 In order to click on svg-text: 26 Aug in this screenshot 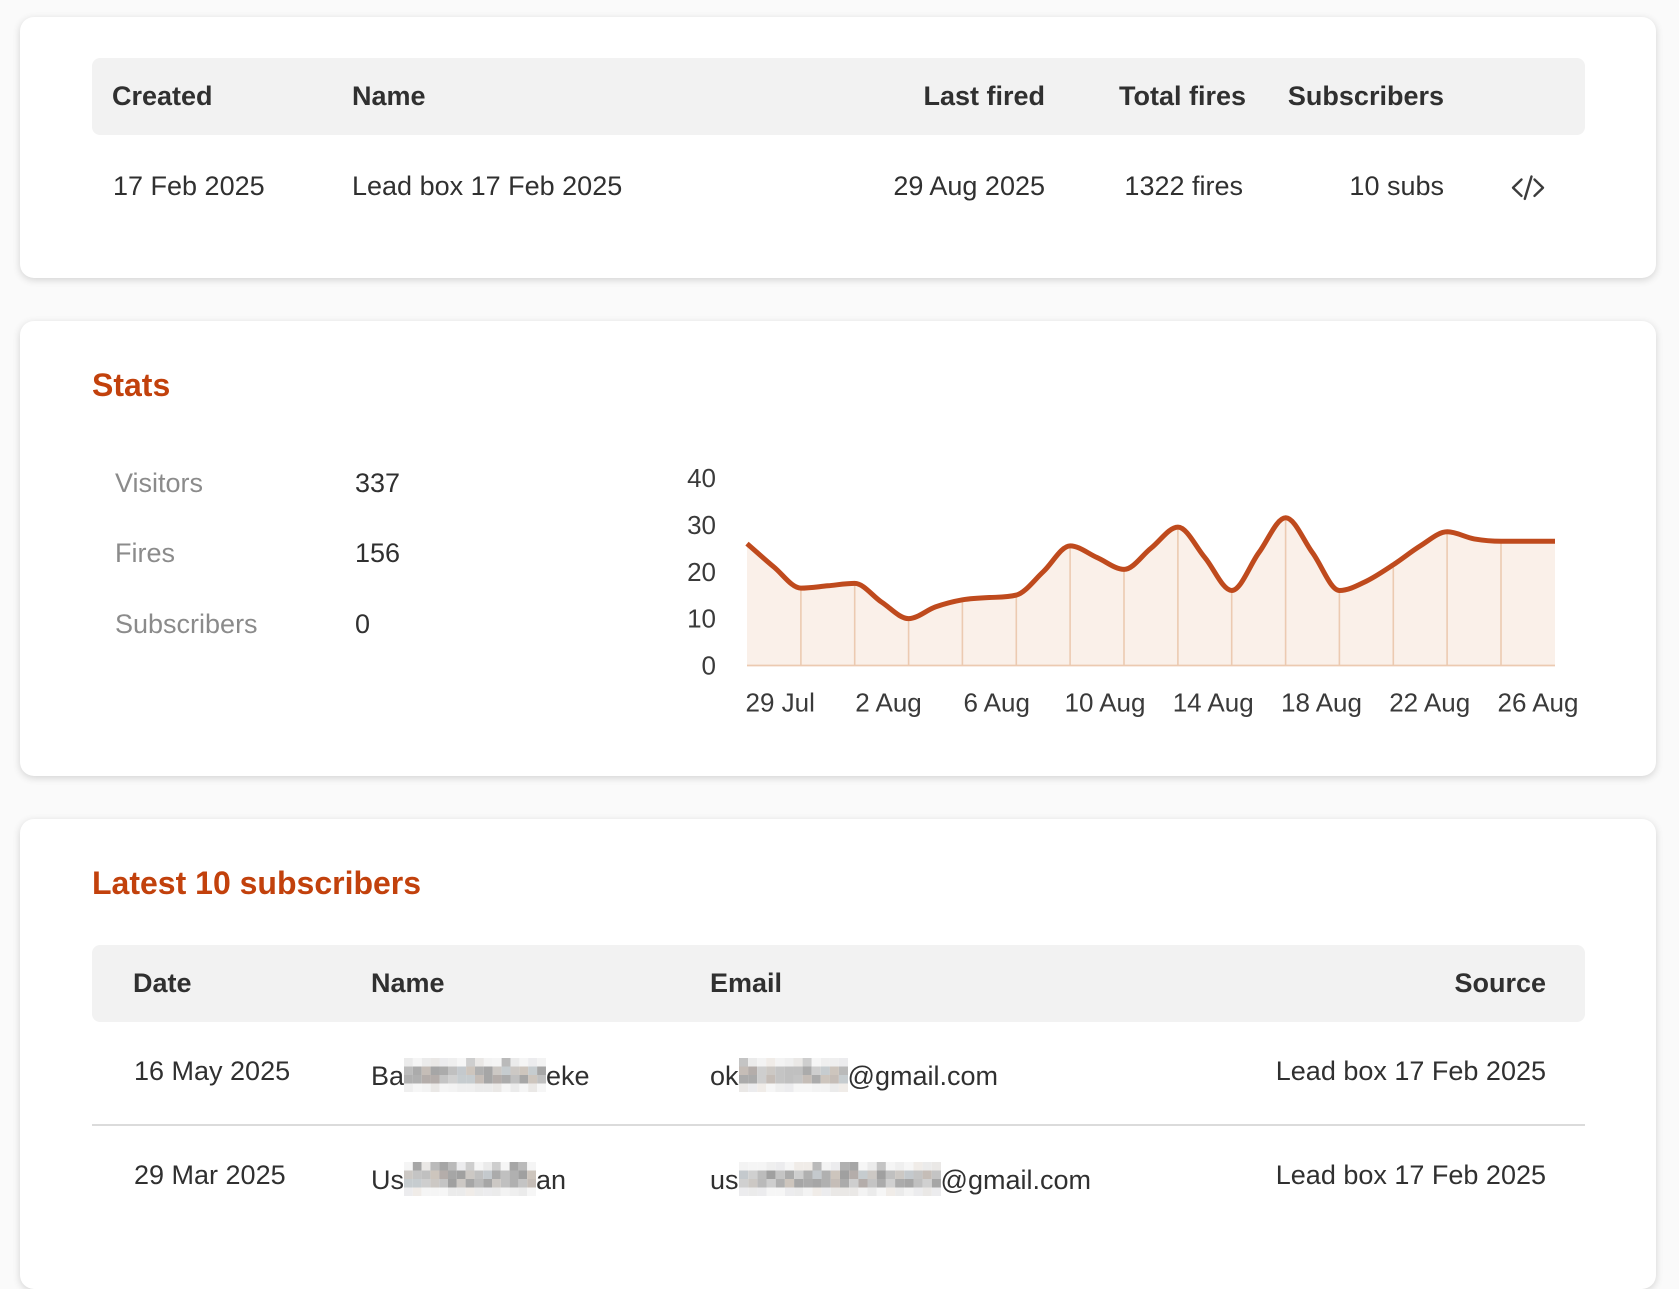, I will do `click(1538, 703)`.